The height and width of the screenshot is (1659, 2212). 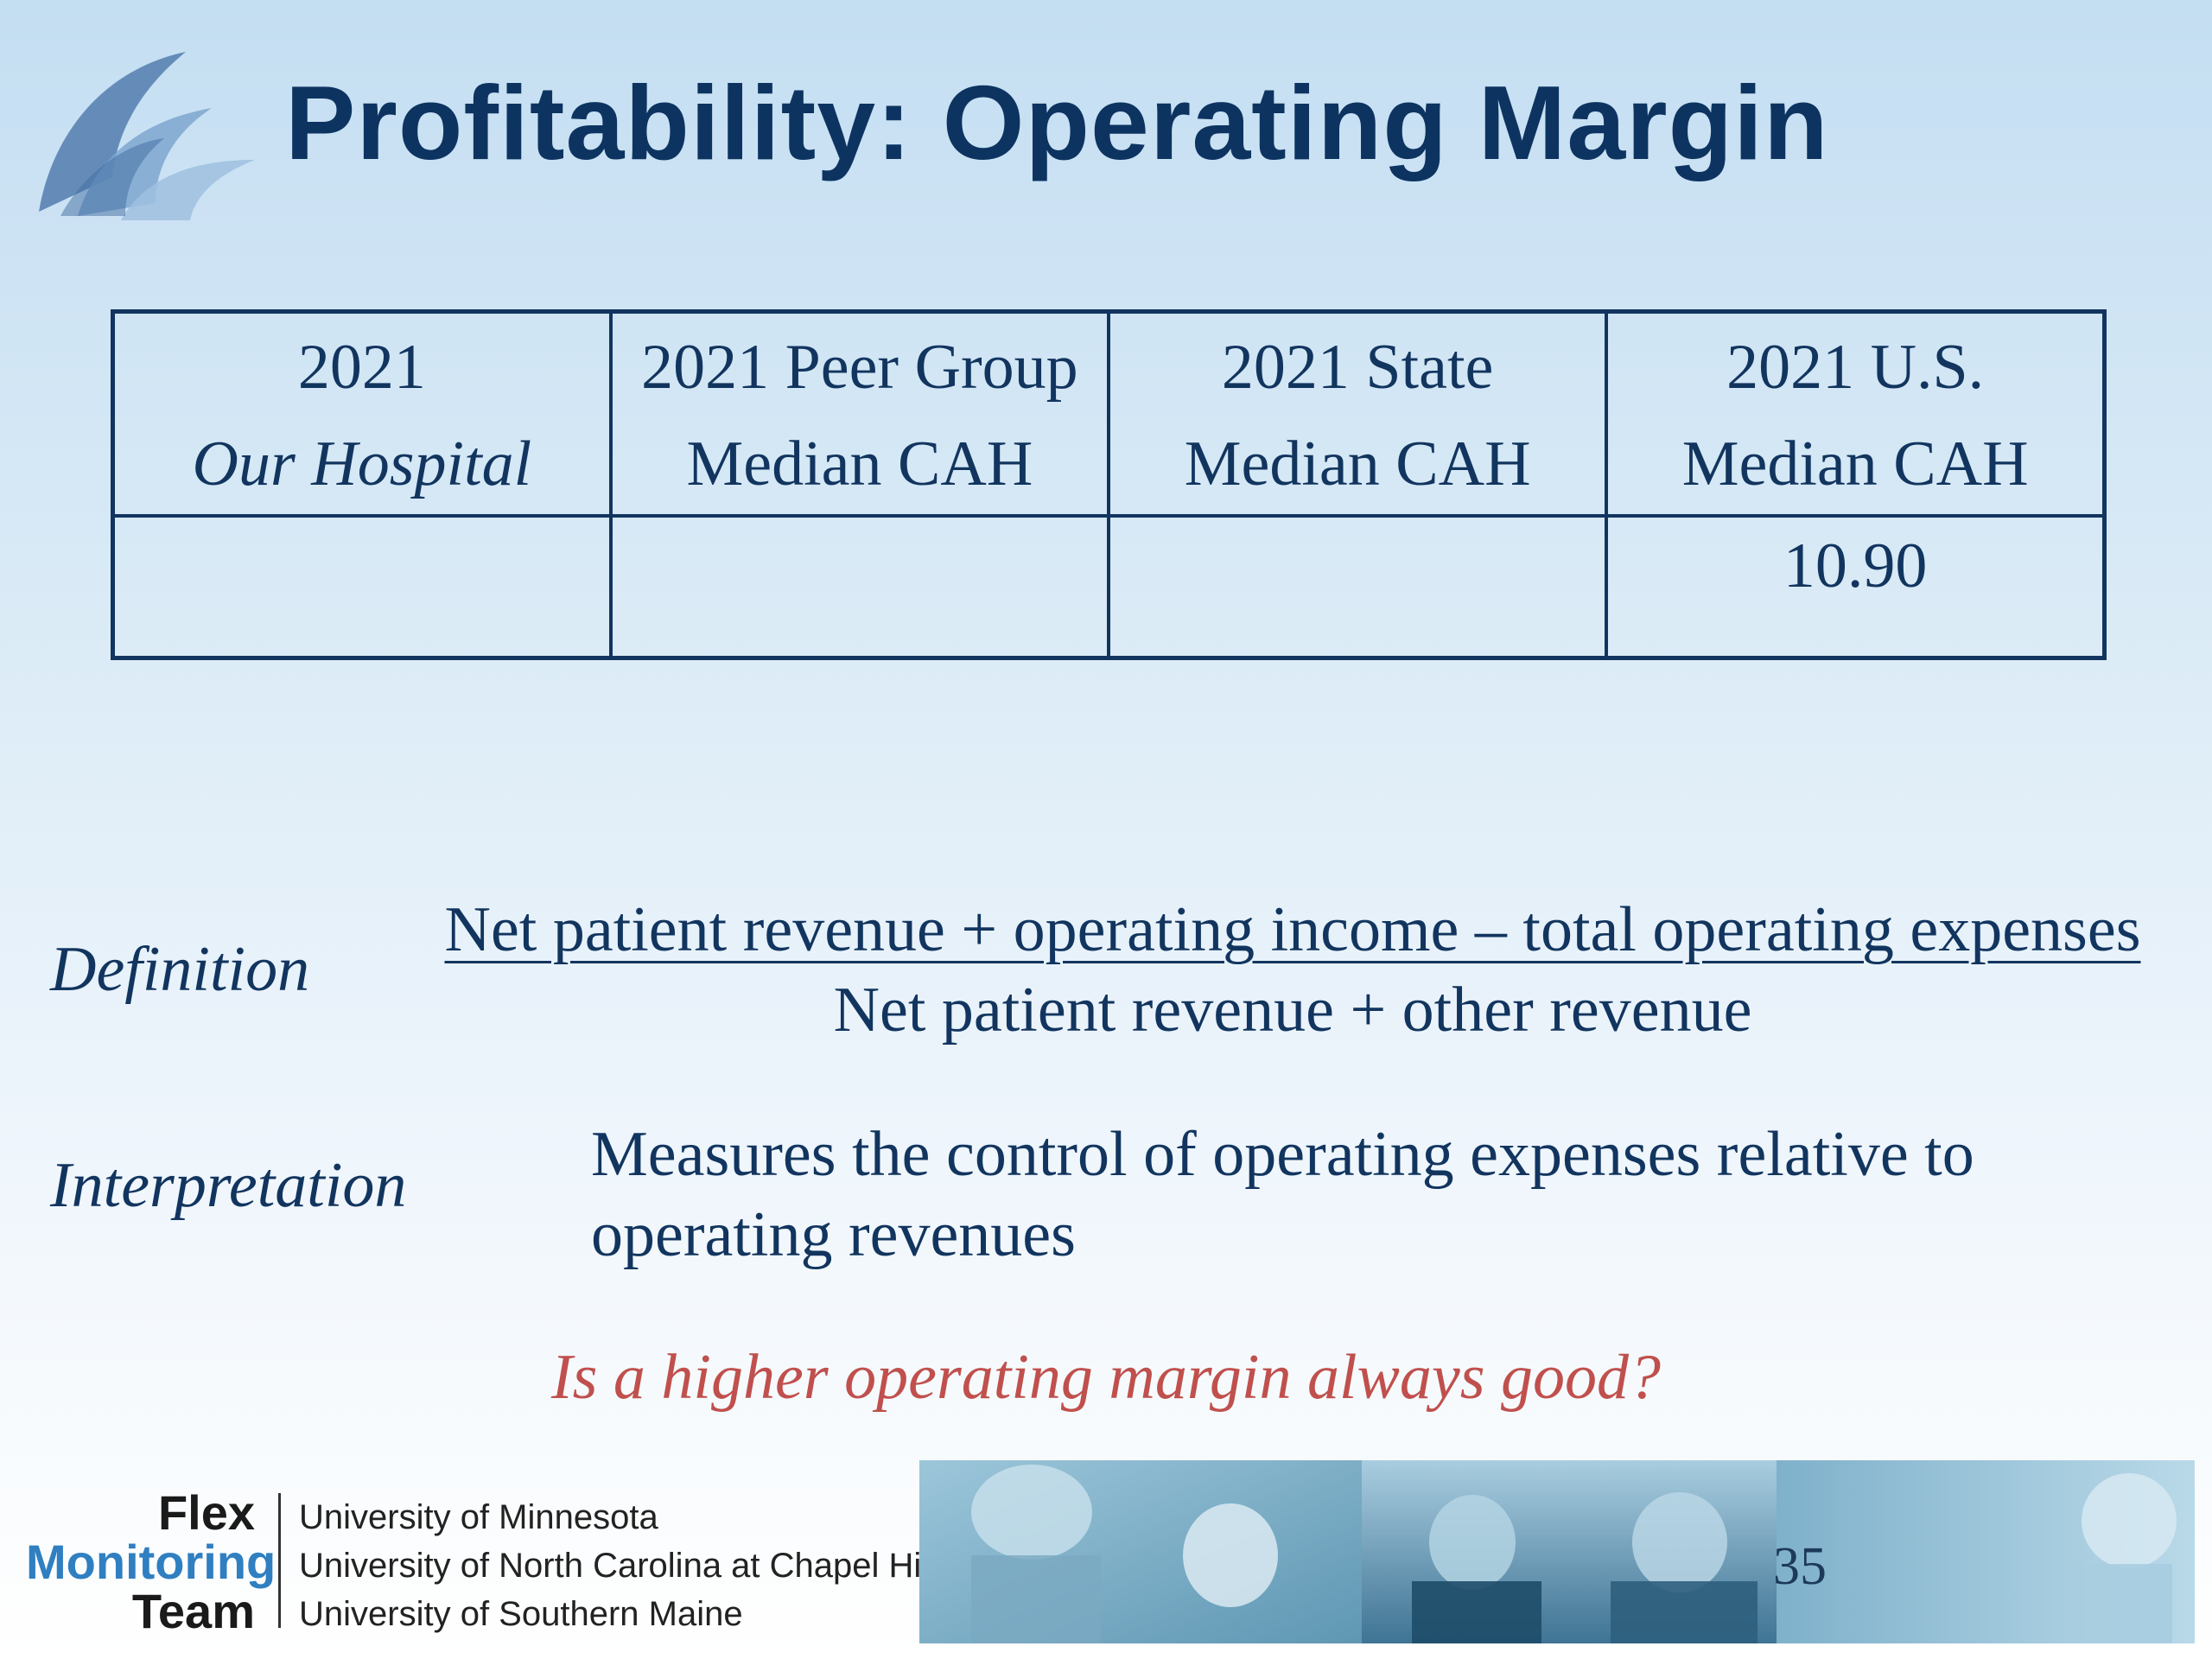 I want to click on header-our-hospital: 2021 Our Hospital, so click(x=362, y=413).